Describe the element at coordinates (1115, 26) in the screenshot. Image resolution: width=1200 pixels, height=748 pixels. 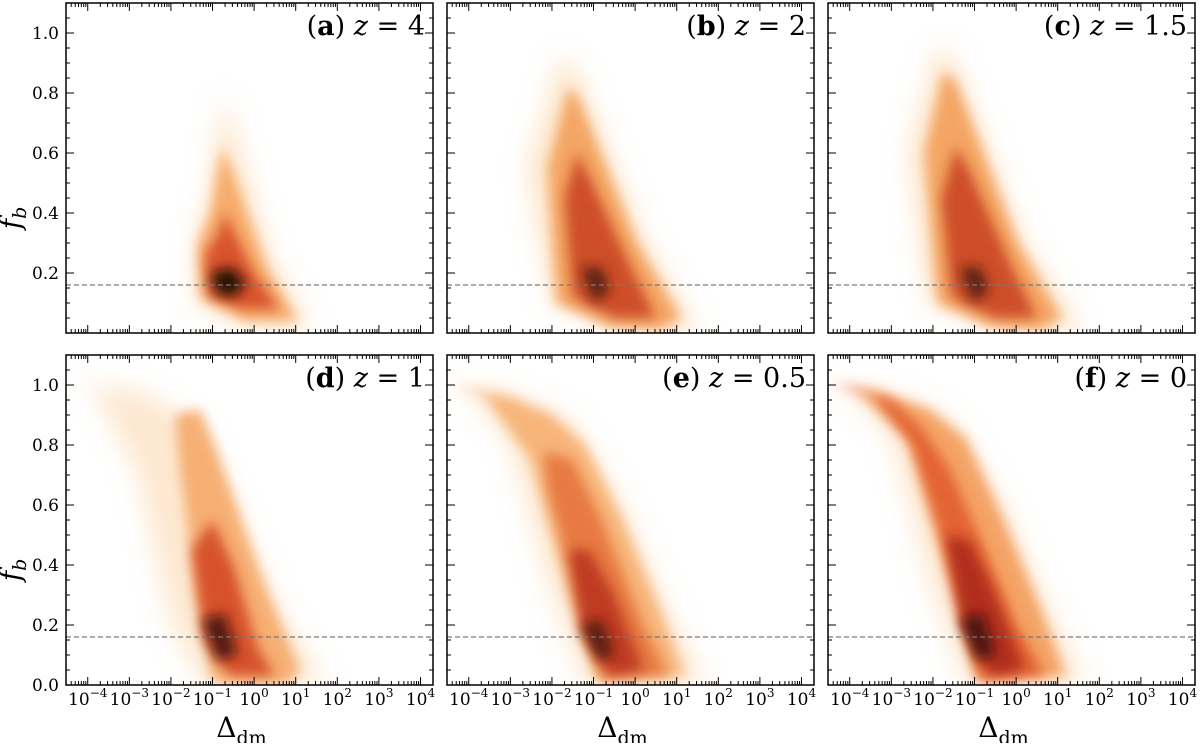
I see `panel-title: (c) z = 1.5` at that location.